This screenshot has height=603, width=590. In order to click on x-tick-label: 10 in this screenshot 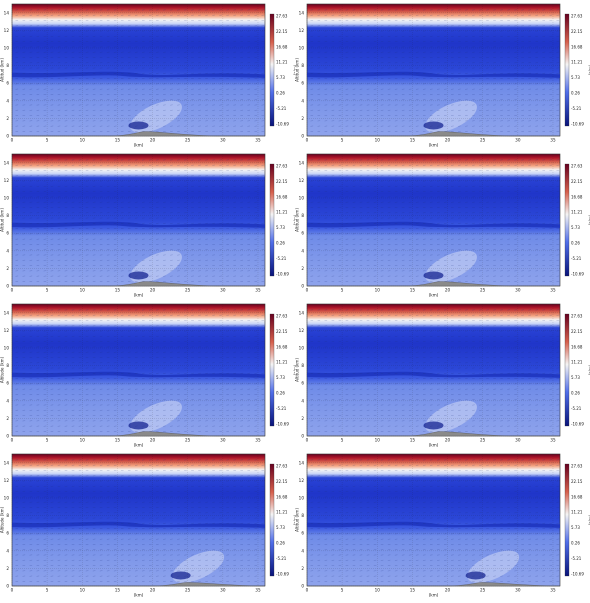, I will do `click(378, 440)`.